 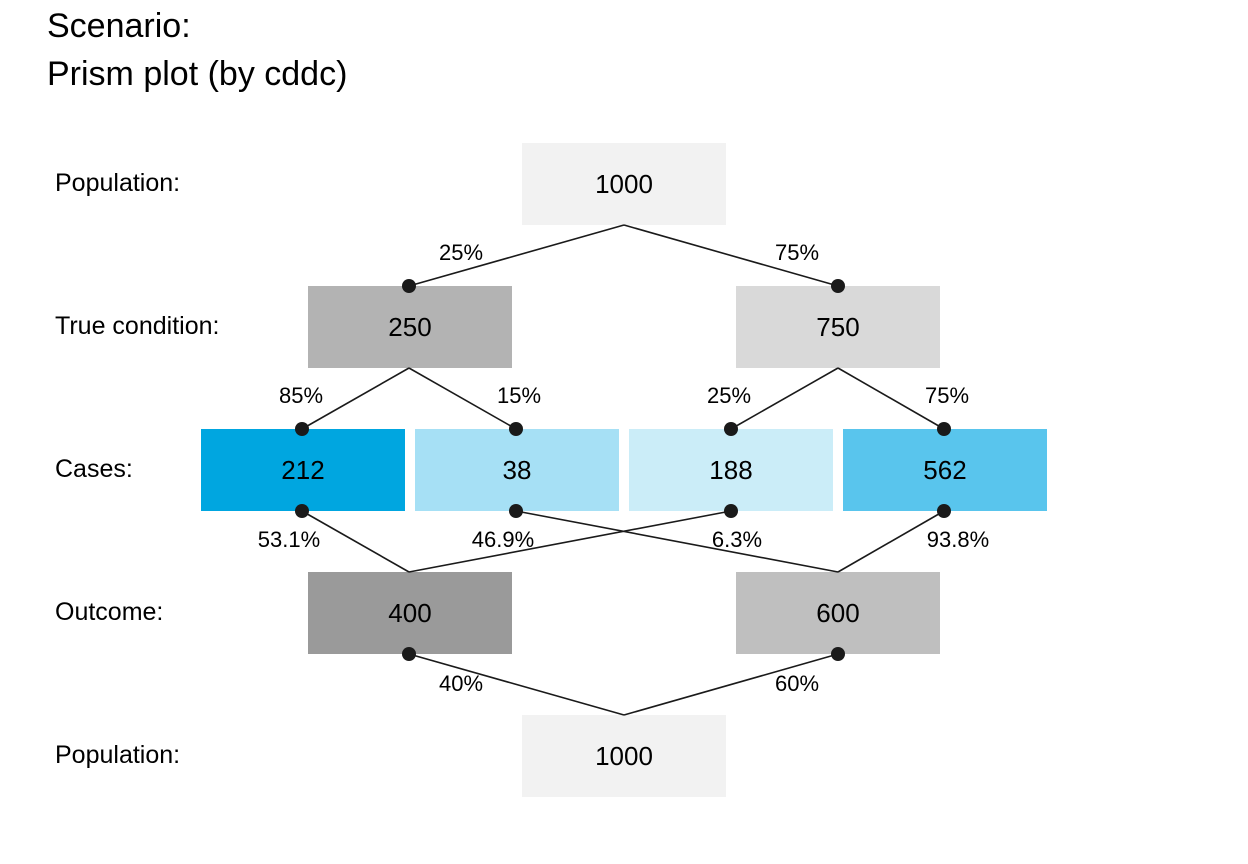 I want to click on box-case-mi: 38, so click(x=517, y=470).